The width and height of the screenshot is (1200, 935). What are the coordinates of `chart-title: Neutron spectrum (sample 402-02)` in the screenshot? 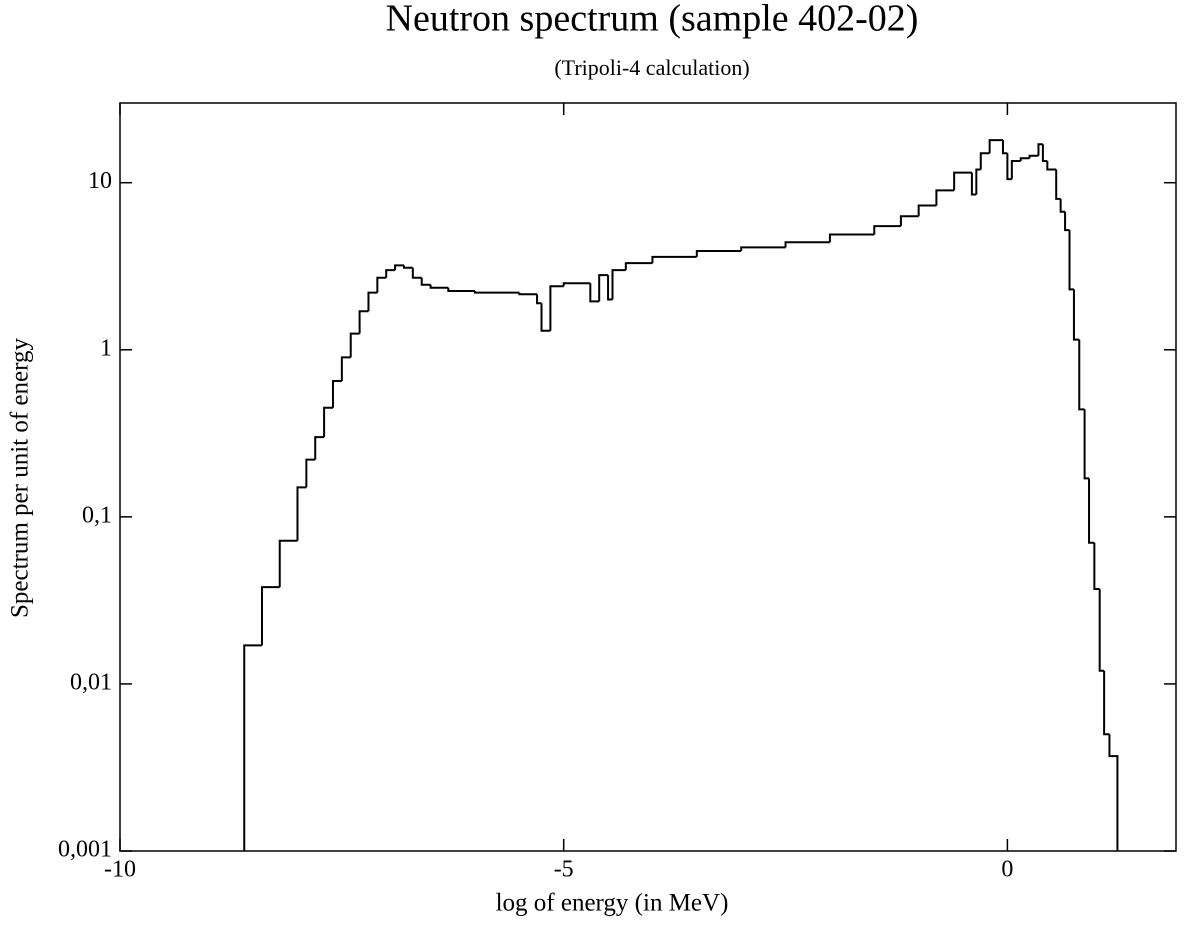 It's located at (652, 20).